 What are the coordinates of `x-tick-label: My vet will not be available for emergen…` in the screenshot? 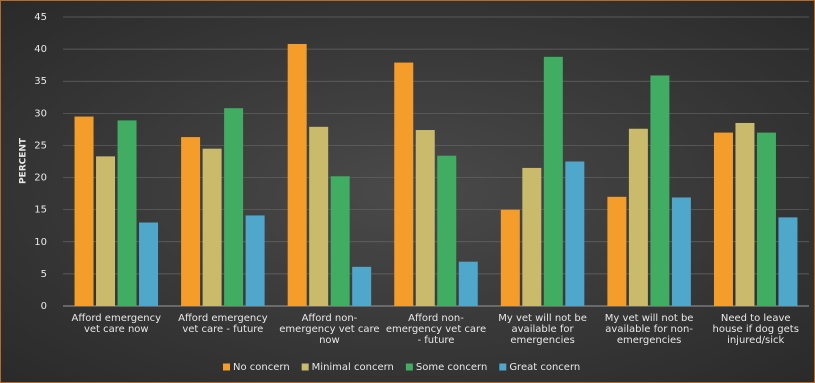 It's located at (542, 329).